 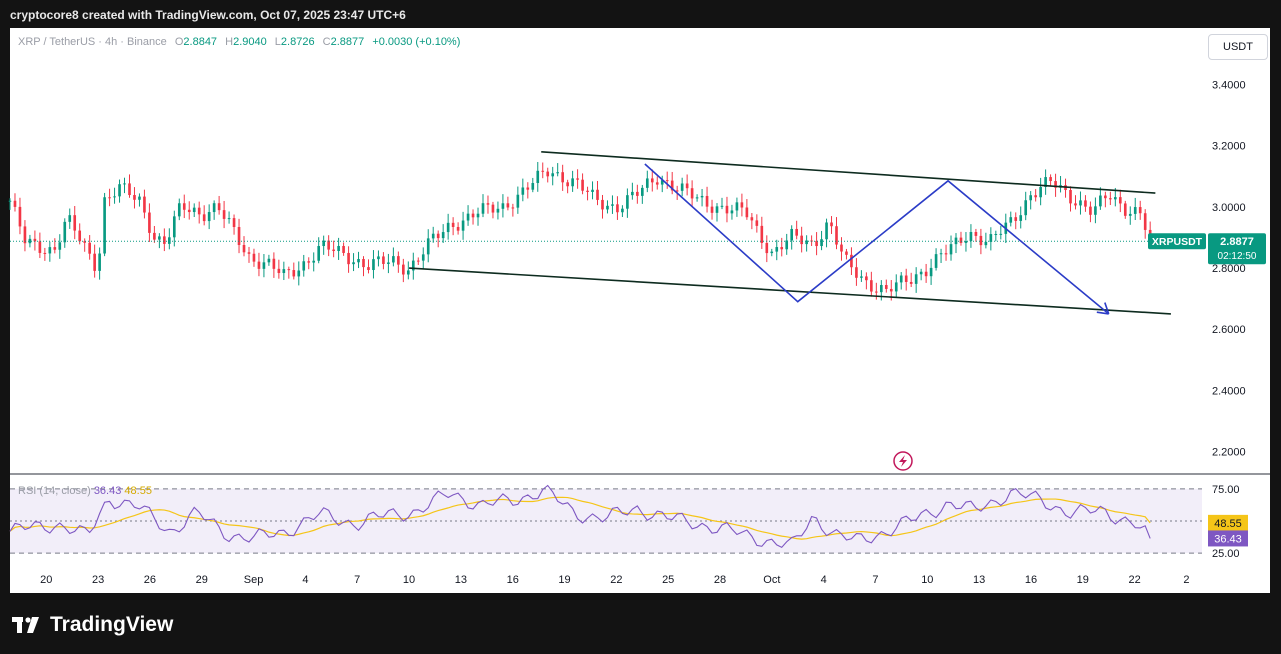 I want to click on currency-button: USDT, so click(x=1238, y=47).